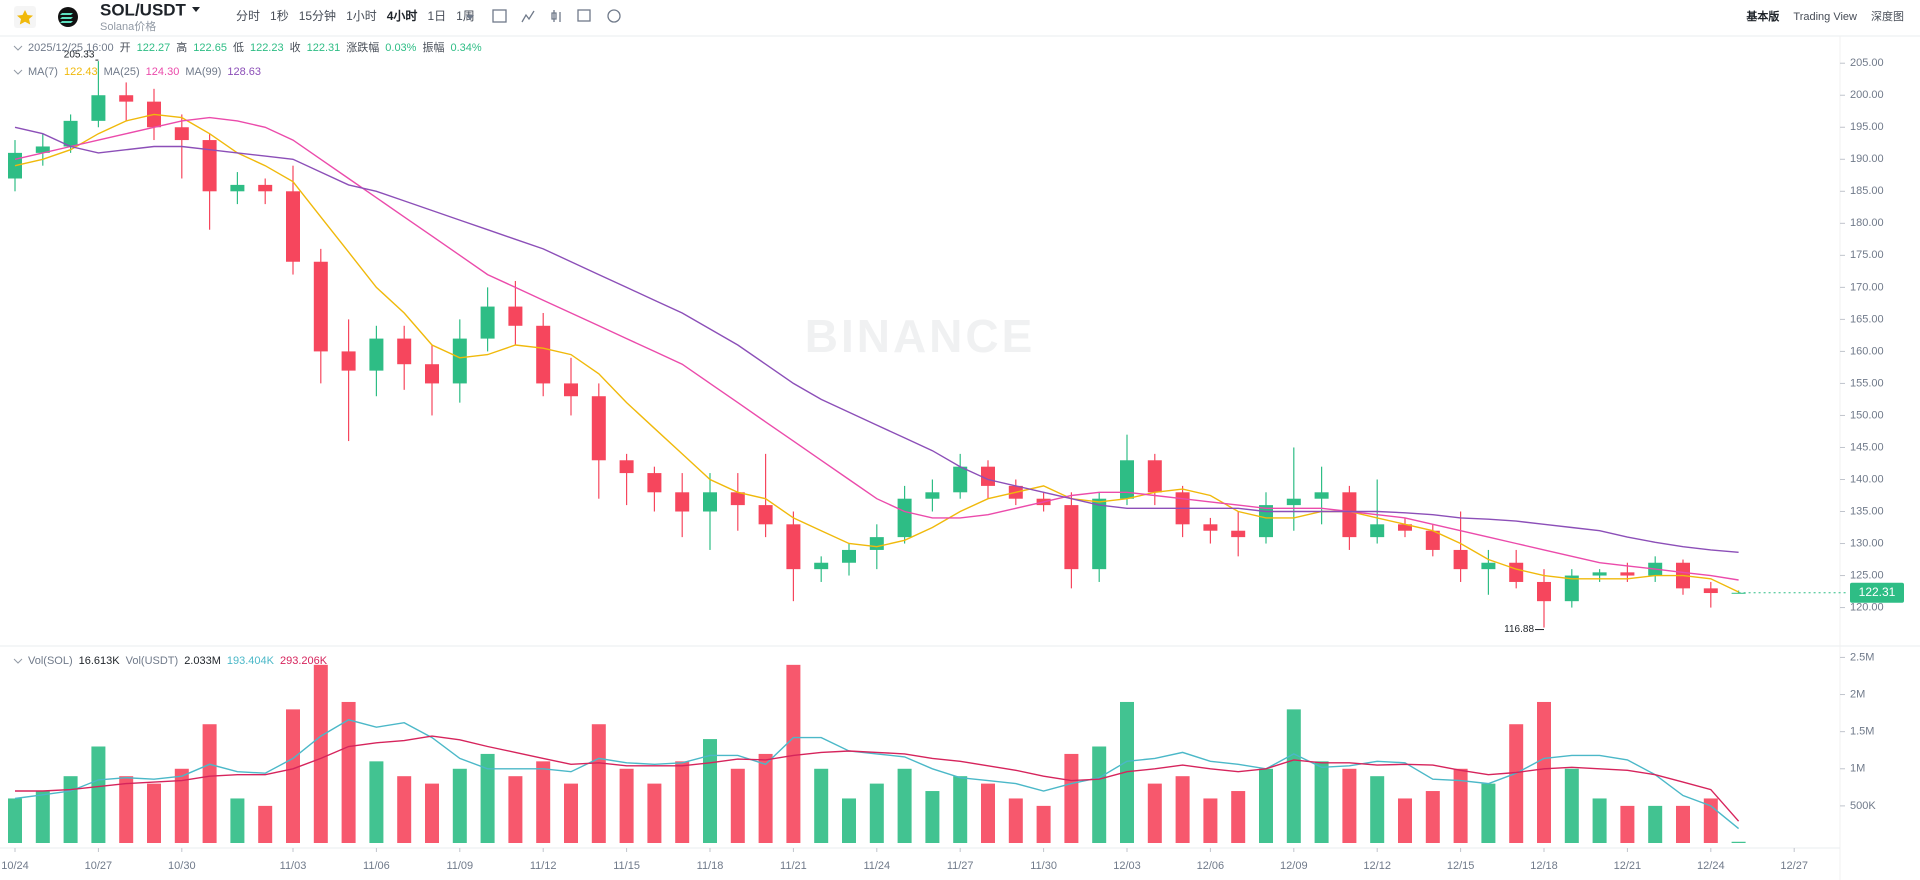 This screenshot has height=880, width=1920. What do you see at coordinates (543, 866) in the screenshot?
I see `x-tick-label: 11/12` at bounding box center [543, 866].